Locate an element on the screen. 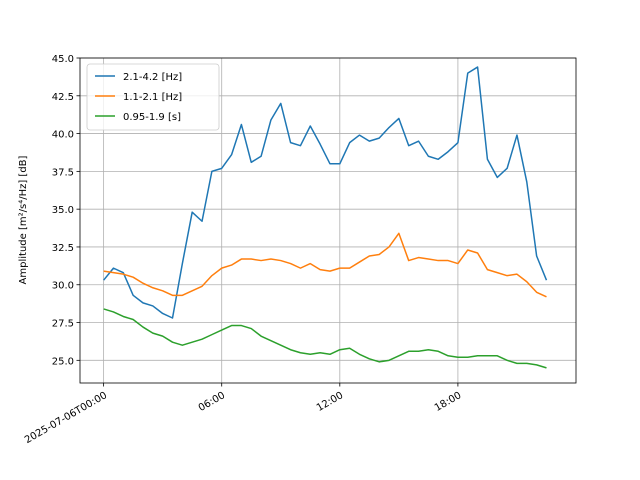  legend-label: 2.1-4.2 [Hz] is located at coordinates (152, 77).